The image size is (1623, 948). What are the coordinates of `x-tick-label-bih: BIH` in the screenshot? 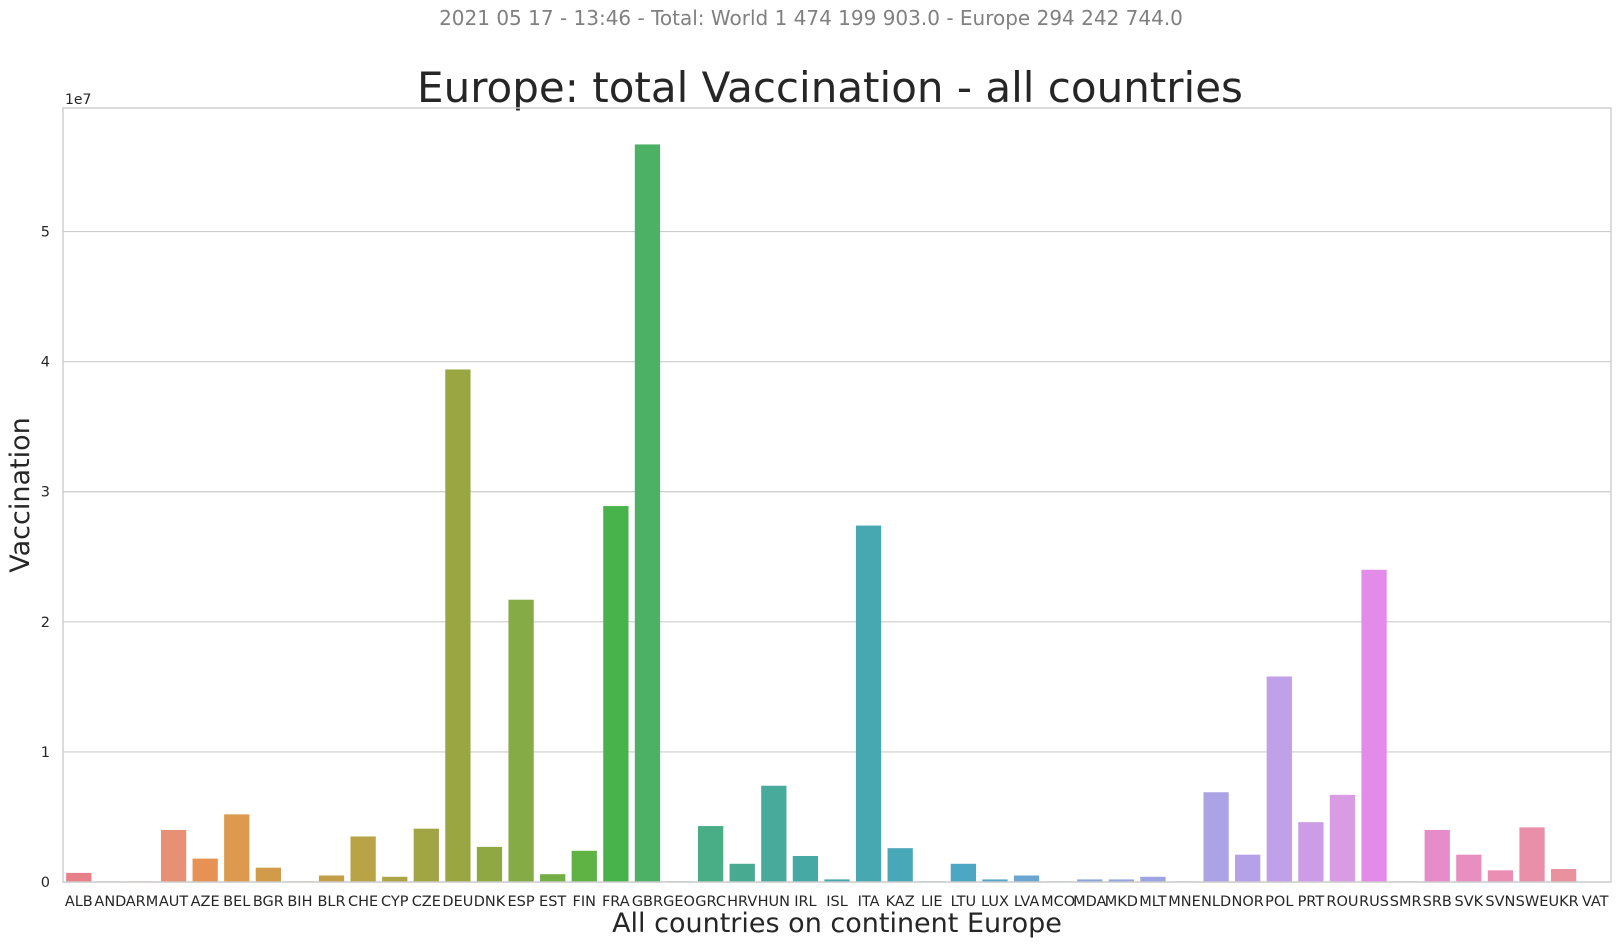 It's located at (299, 902).